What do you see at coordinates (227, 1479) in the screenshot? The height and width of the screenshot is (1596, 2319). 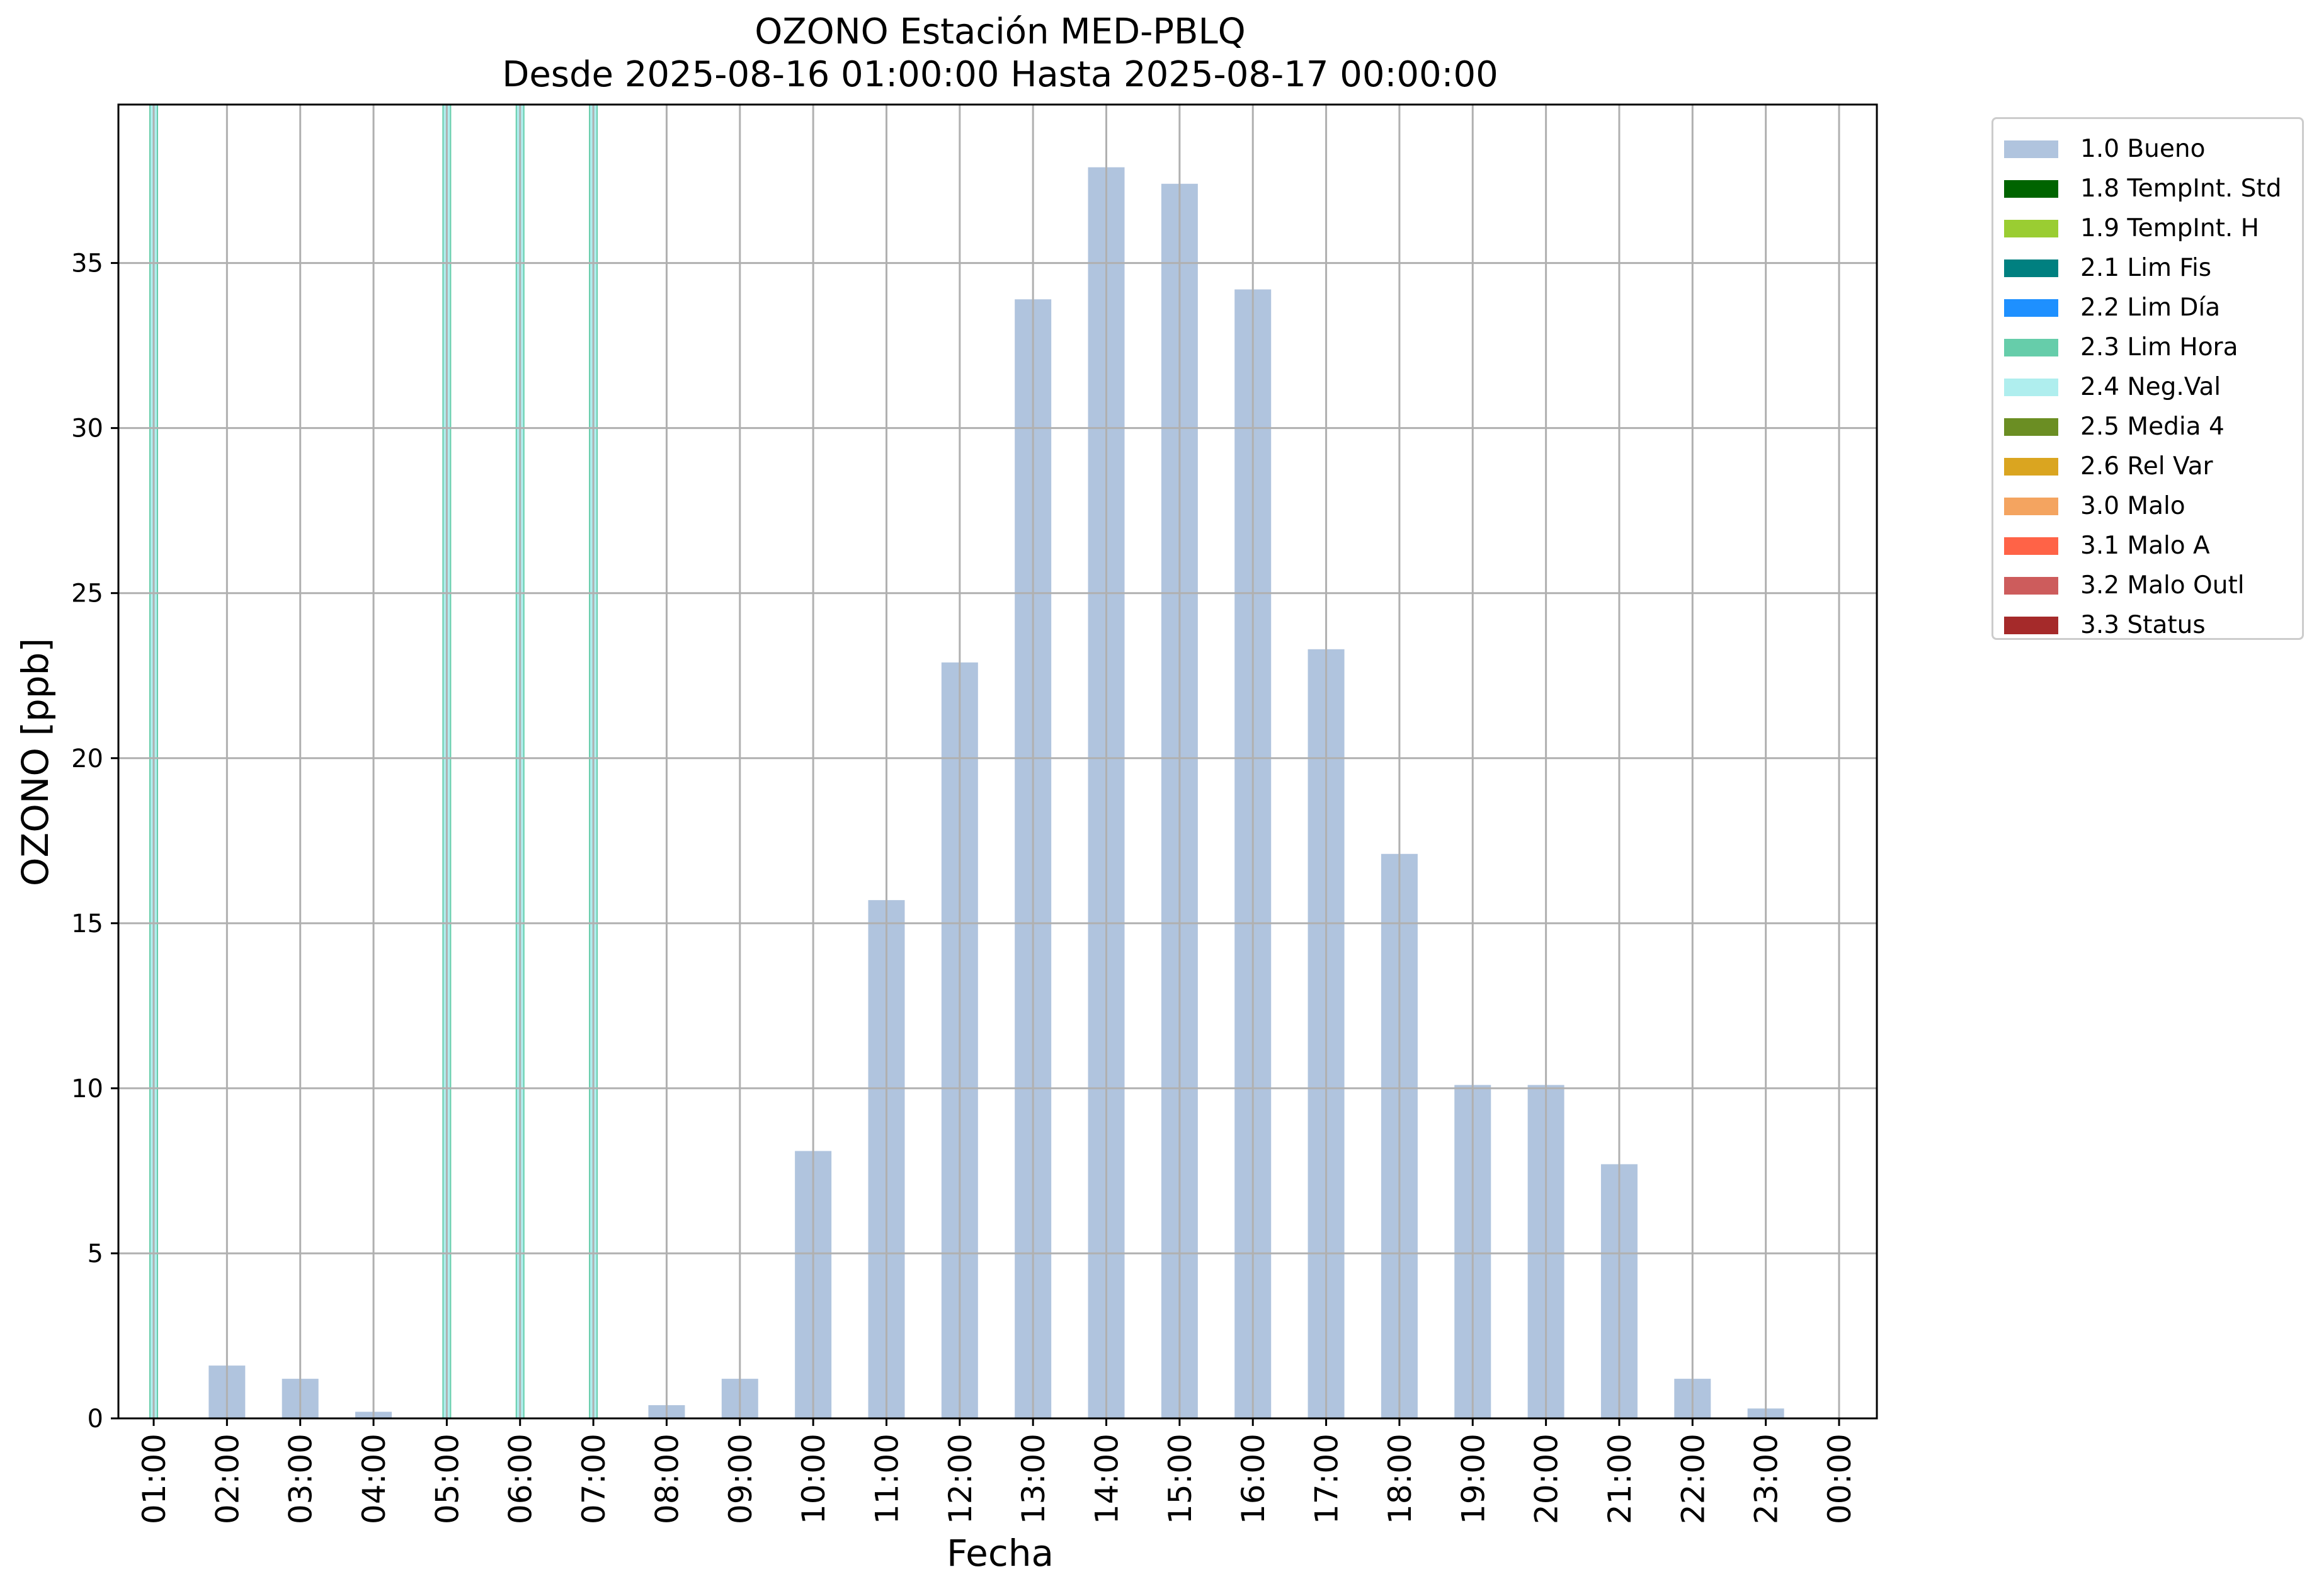 I see `x-tick-label: 02:00` at bounding box center [227, 1479].